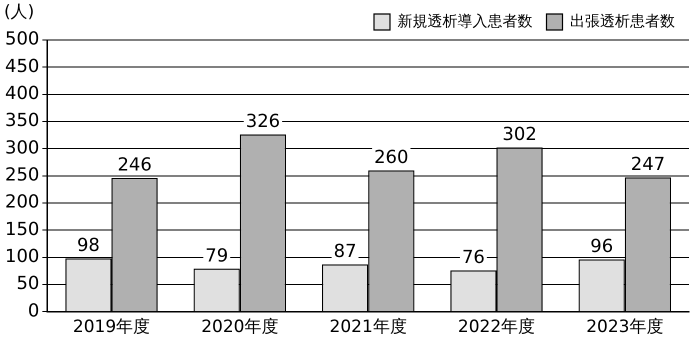 The width and height of the screenshot is (699, 344). Describe the element at coordinates (111, 327) in the screenshot. I see `x-tick-label: 2019年度` at that location.